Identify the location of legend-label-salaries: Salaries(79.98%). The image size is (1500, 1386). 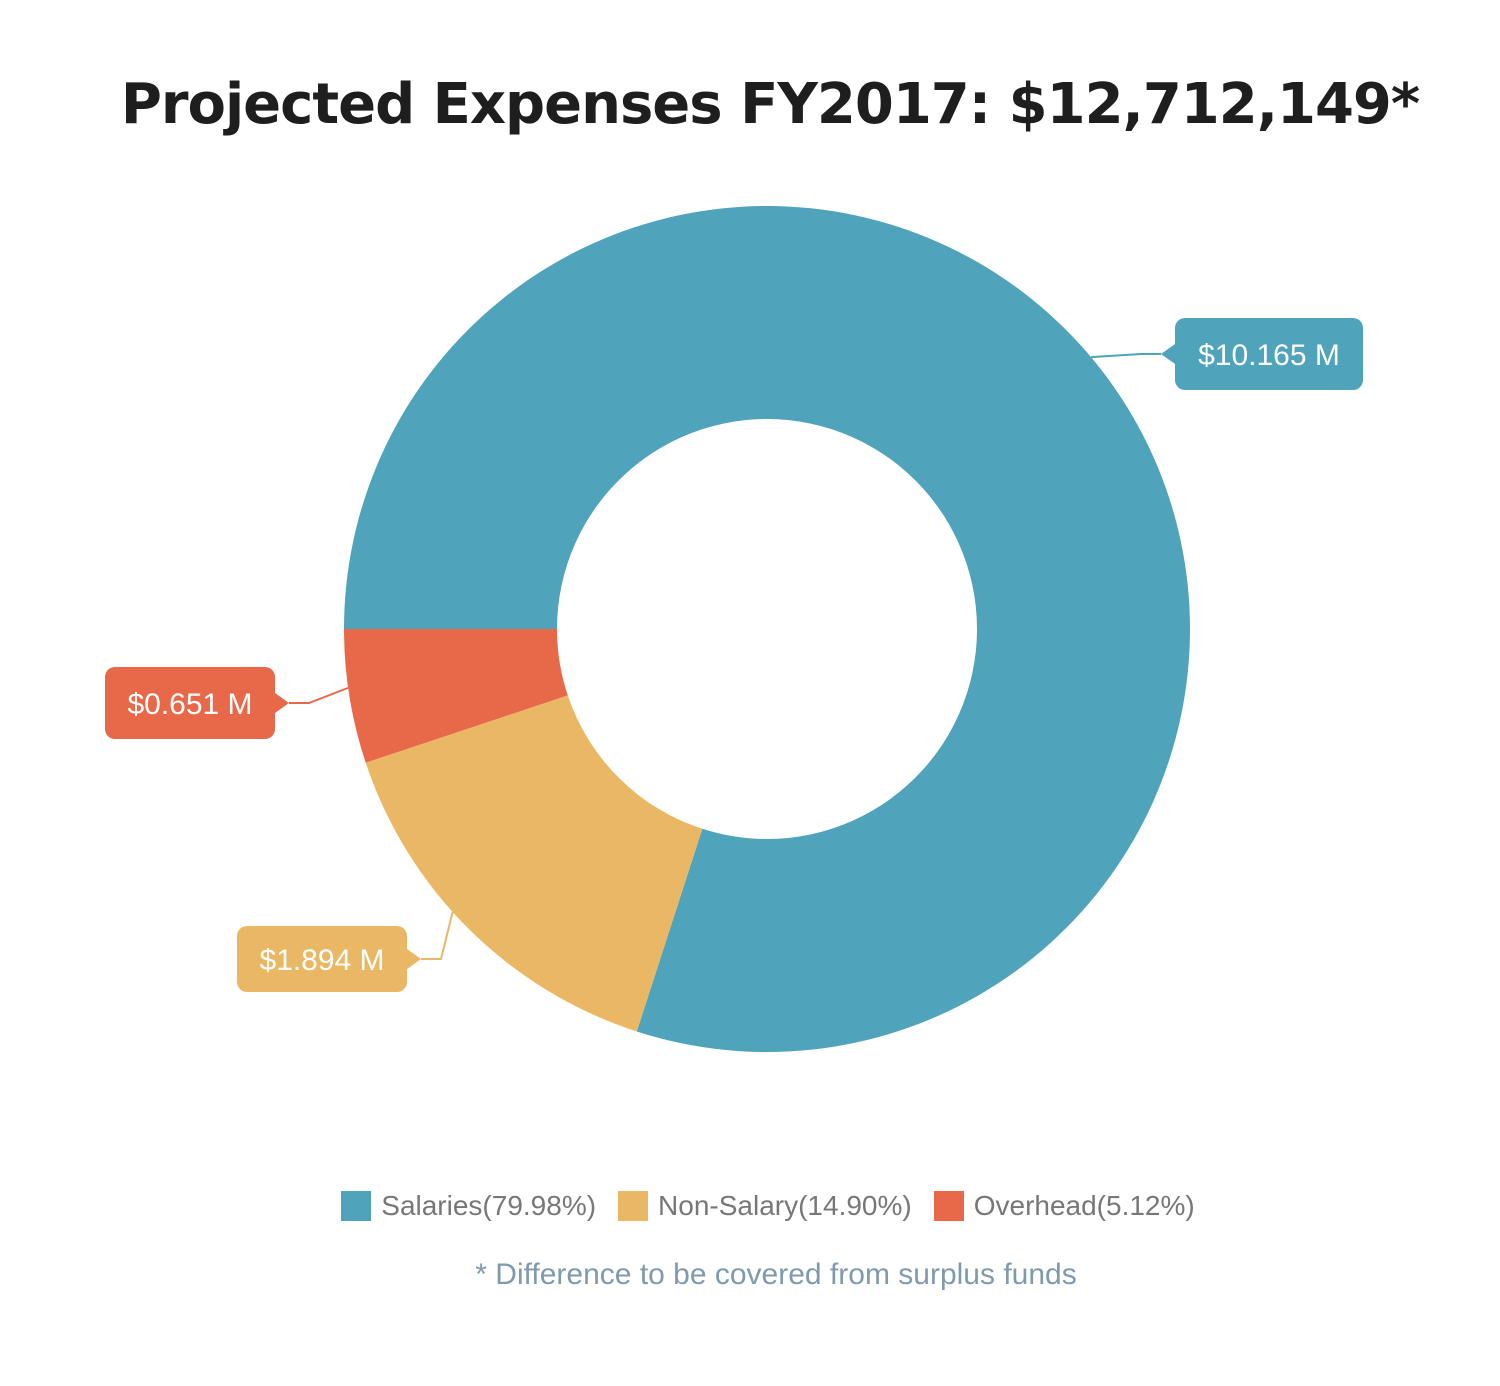
(489, 1205).